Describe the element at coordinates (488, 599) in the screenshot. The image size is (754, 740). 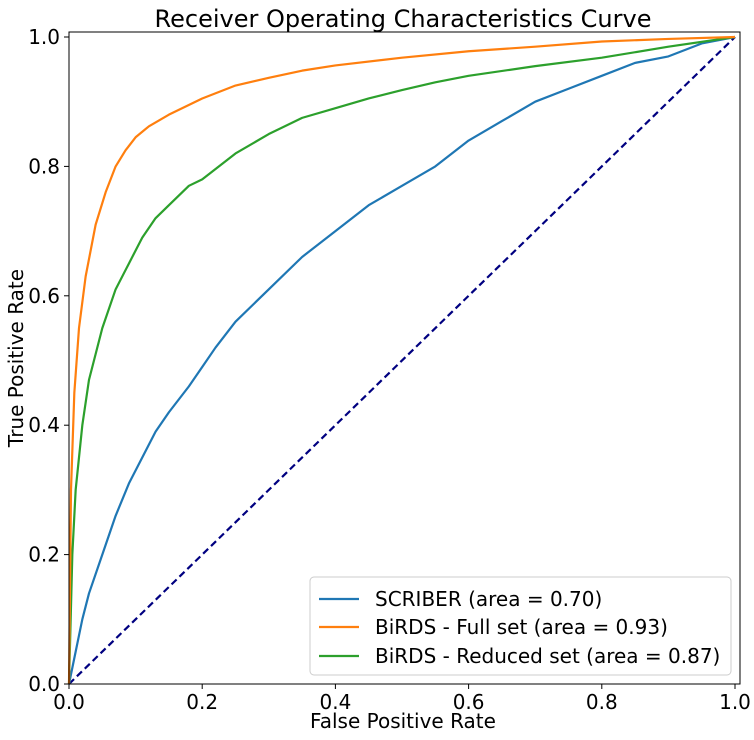
I see `legend-label-scriber: SCRIBER (area = 0.70)` at that location.